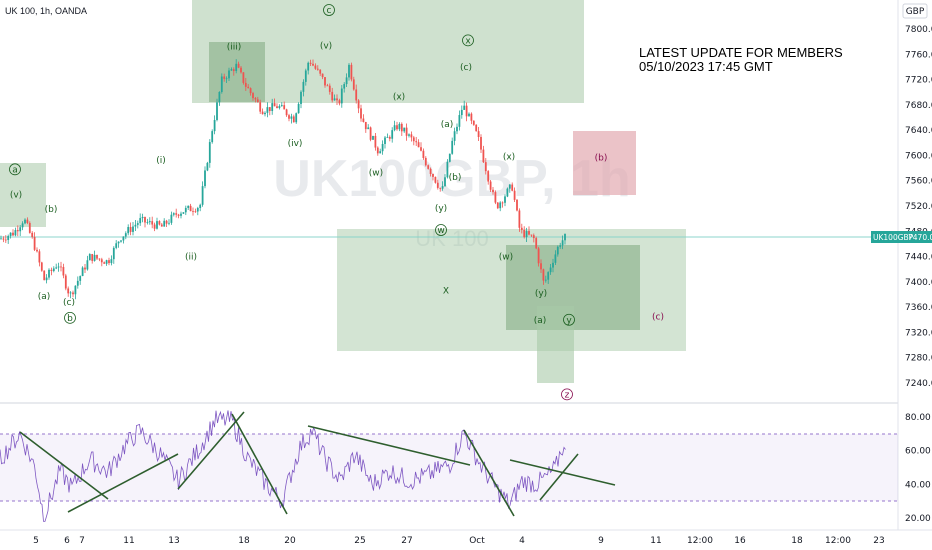 The image size is (932, 550). Describe the element at coordinates (878, 541) in the screenshot. I see `time-tick-label: 23` at that location.